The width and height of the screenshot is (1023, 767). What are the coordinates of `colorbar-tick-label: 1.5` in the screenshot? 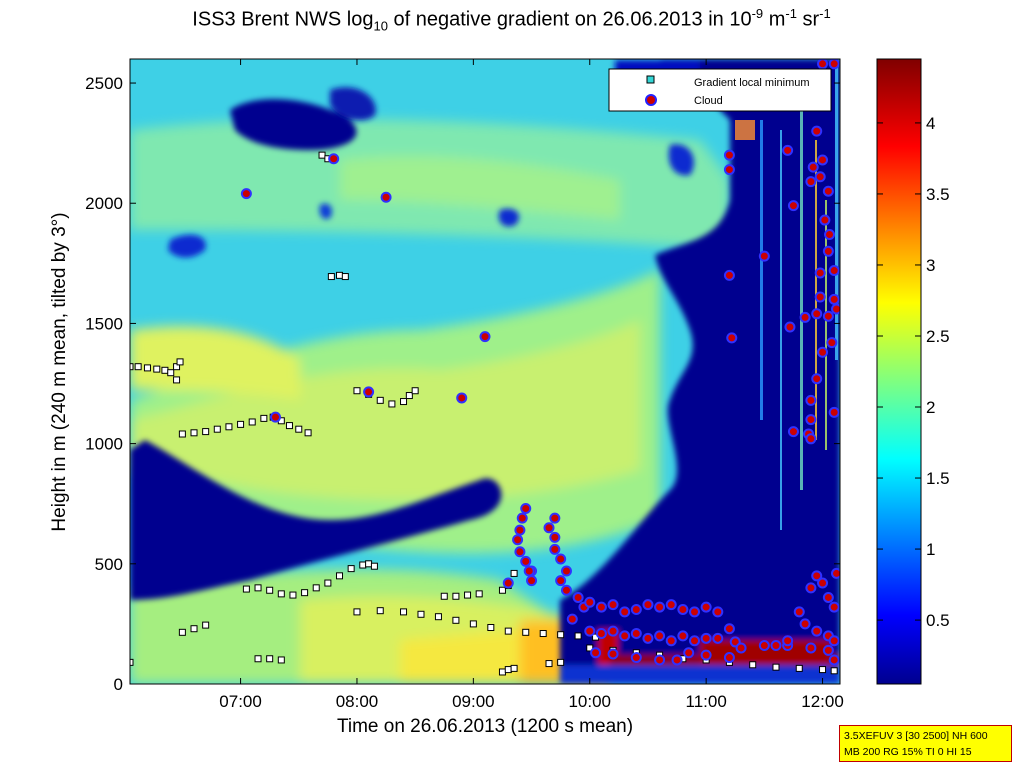 It's located at (938, 478).